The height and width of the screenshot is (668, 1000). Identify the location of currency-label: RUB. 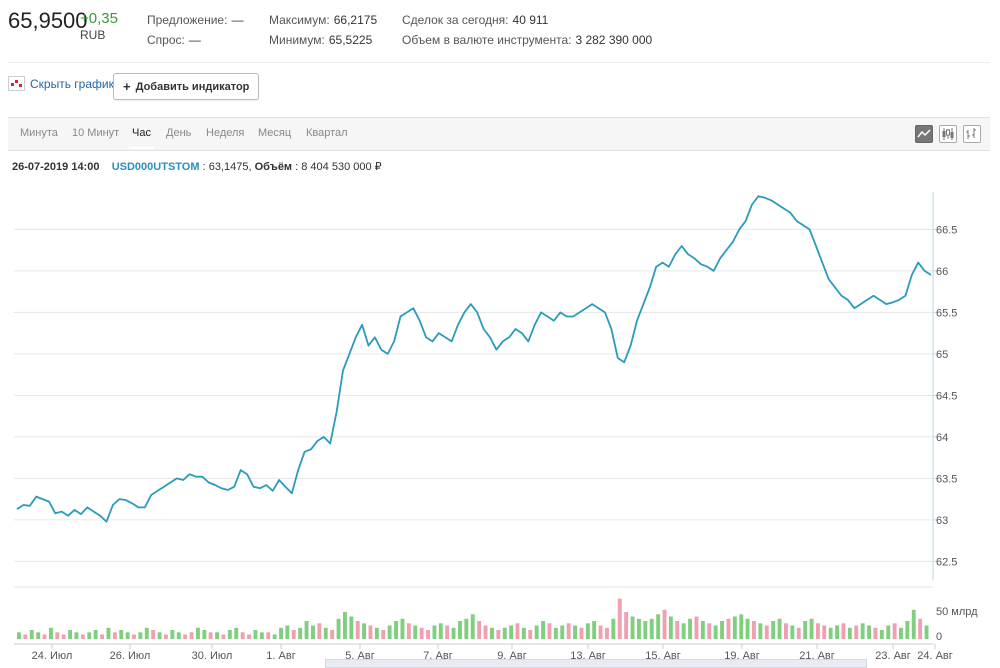
(93, 35).